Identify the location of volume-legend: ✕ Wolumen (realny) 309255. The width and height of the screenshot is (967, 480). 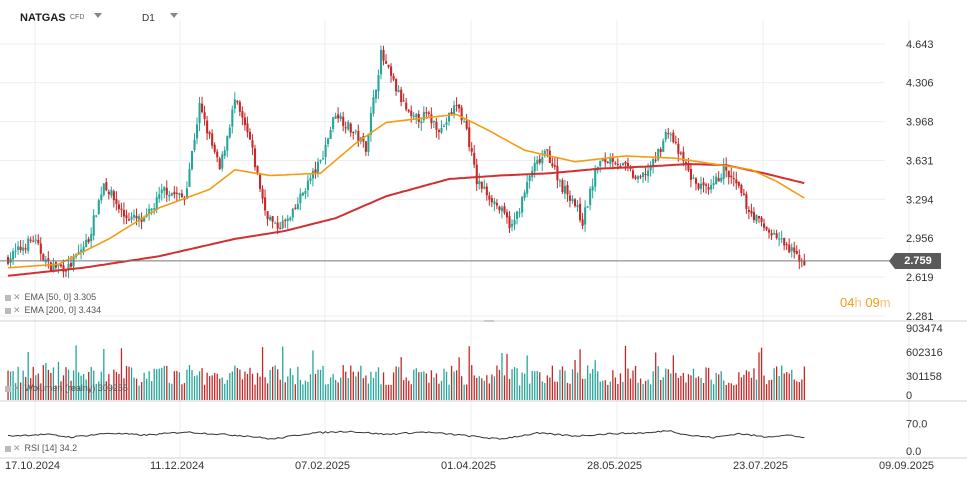
(66, 388).